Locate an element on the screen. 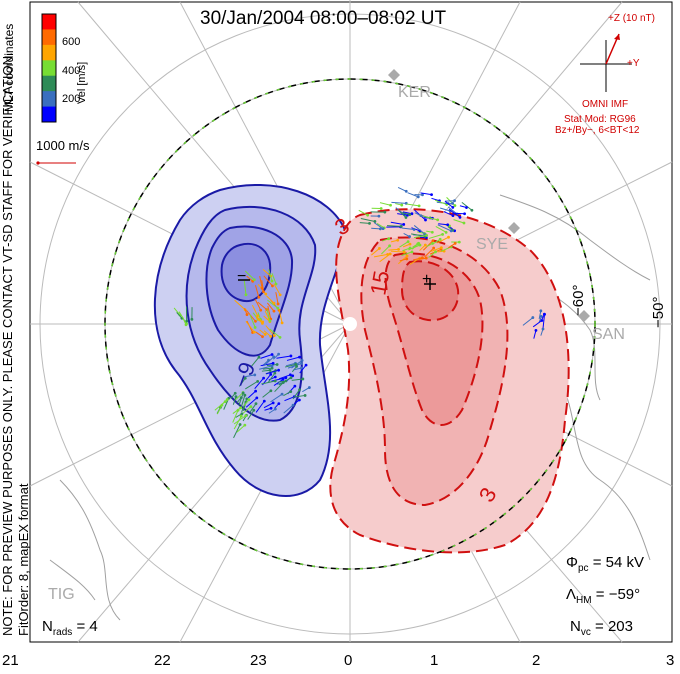 This screenshot has height=674, width=680. colorbar-tick-400: 400 is located at coordinates (71, 71).